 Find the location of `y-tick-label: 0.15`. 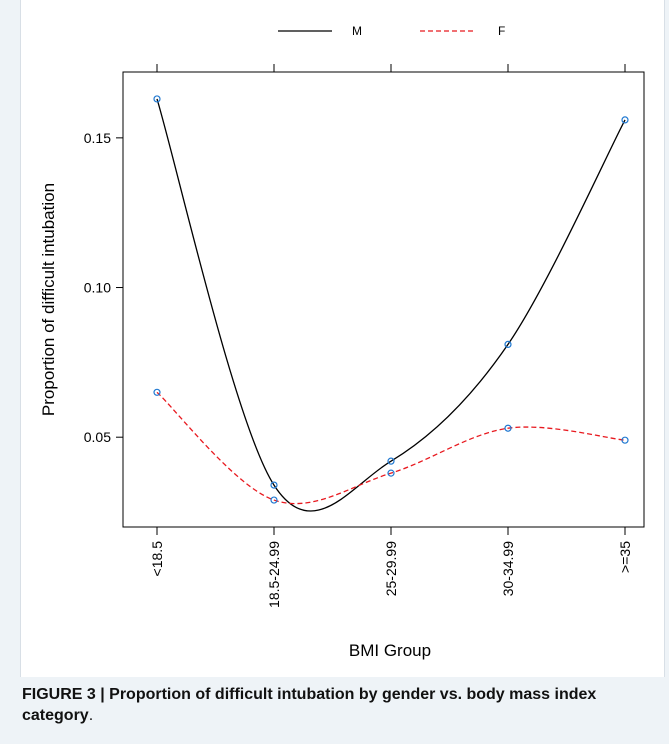

y-tick-label: 0.15 is located at coordinates (97, 138).